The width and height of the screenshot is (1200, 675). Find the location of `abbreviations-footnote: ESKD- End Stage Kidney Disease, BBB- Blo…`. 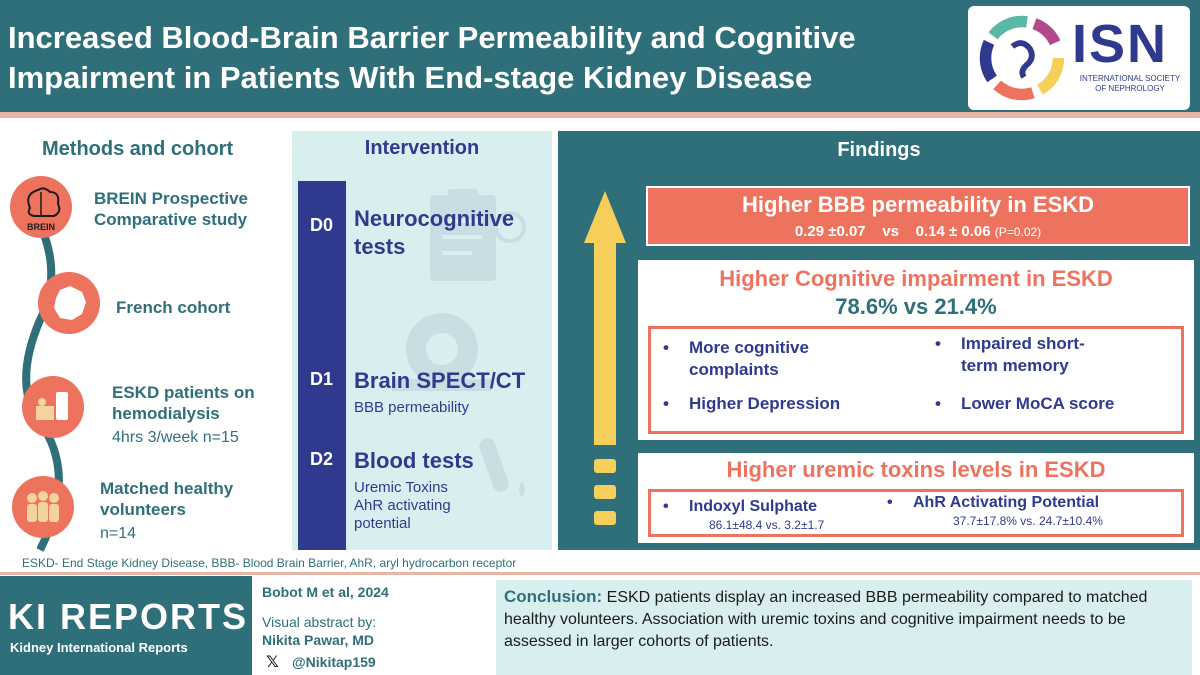

abbreviations-footnote: ESKD- End Stage Kidney Disease, BBB- Blo… is located at coordinates (269, 563).